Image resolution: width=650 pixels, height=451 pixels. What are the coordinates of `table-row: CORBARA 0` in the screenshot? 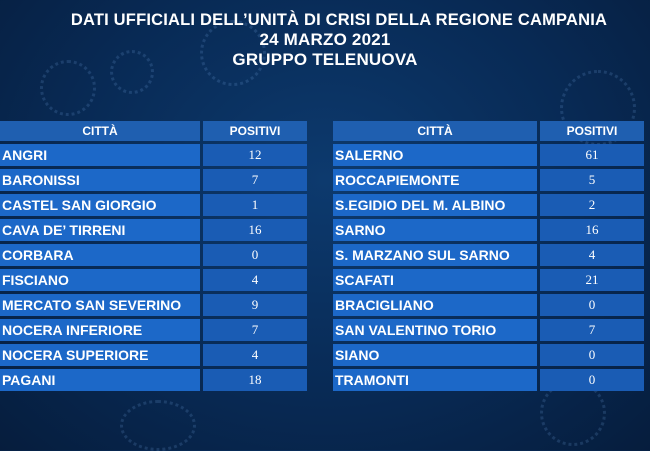 It's located at (153, 255).